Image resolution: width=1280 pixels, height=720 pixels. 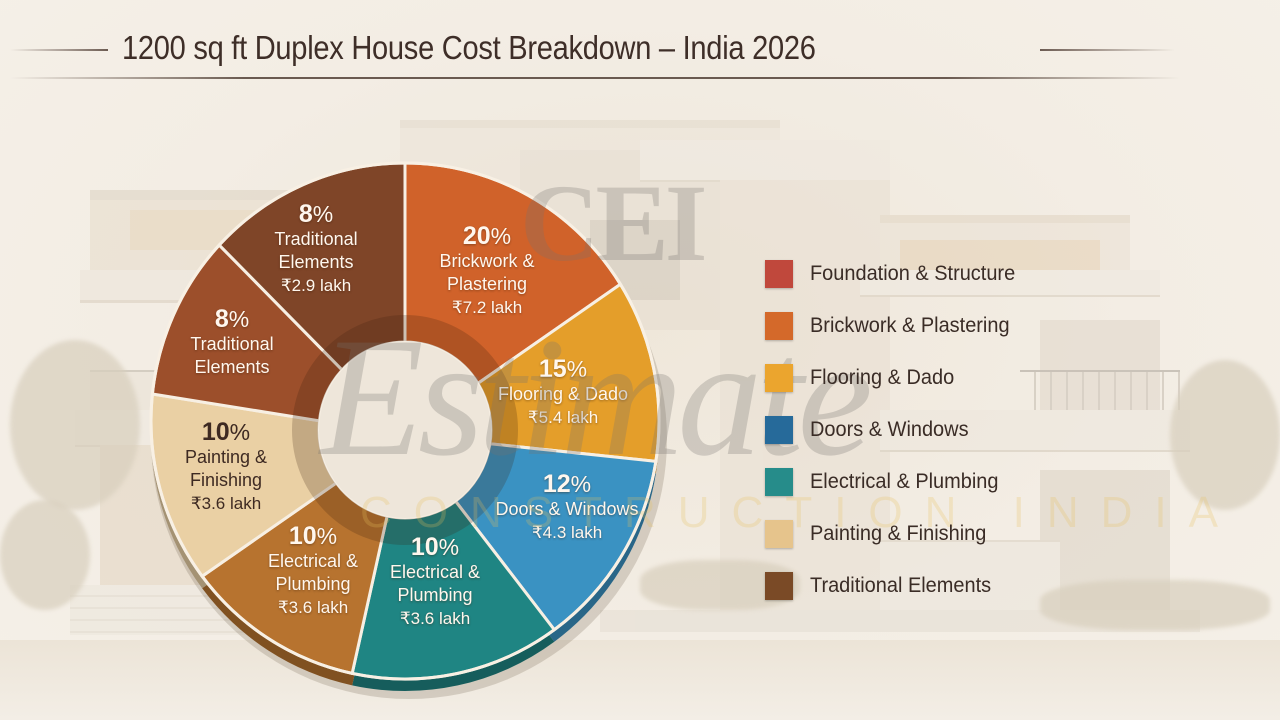 I want to click on segment-amount: ₹5.4 lakh, so click(x=563, y=417).